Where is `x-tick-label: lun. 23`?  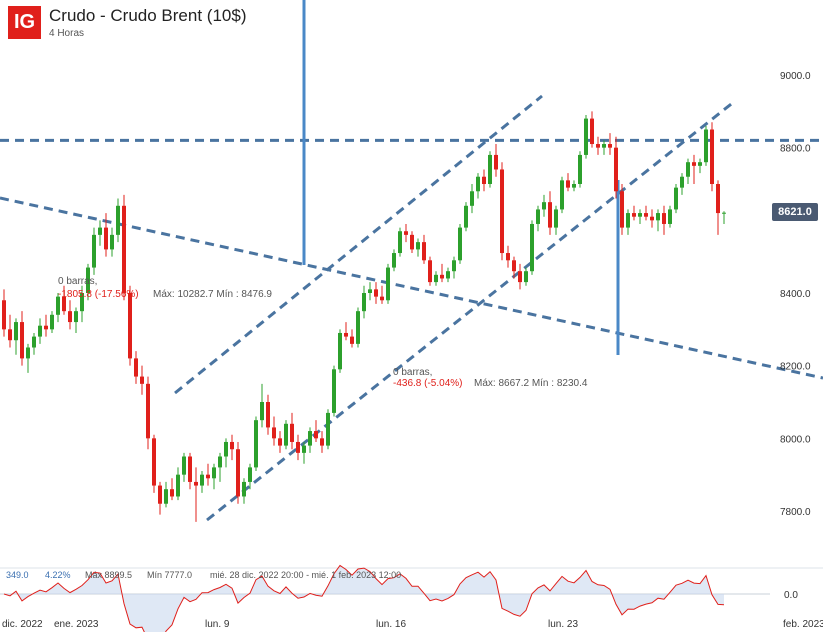 x-tick-label: lun. 23 is located at coordinates (563, 624).